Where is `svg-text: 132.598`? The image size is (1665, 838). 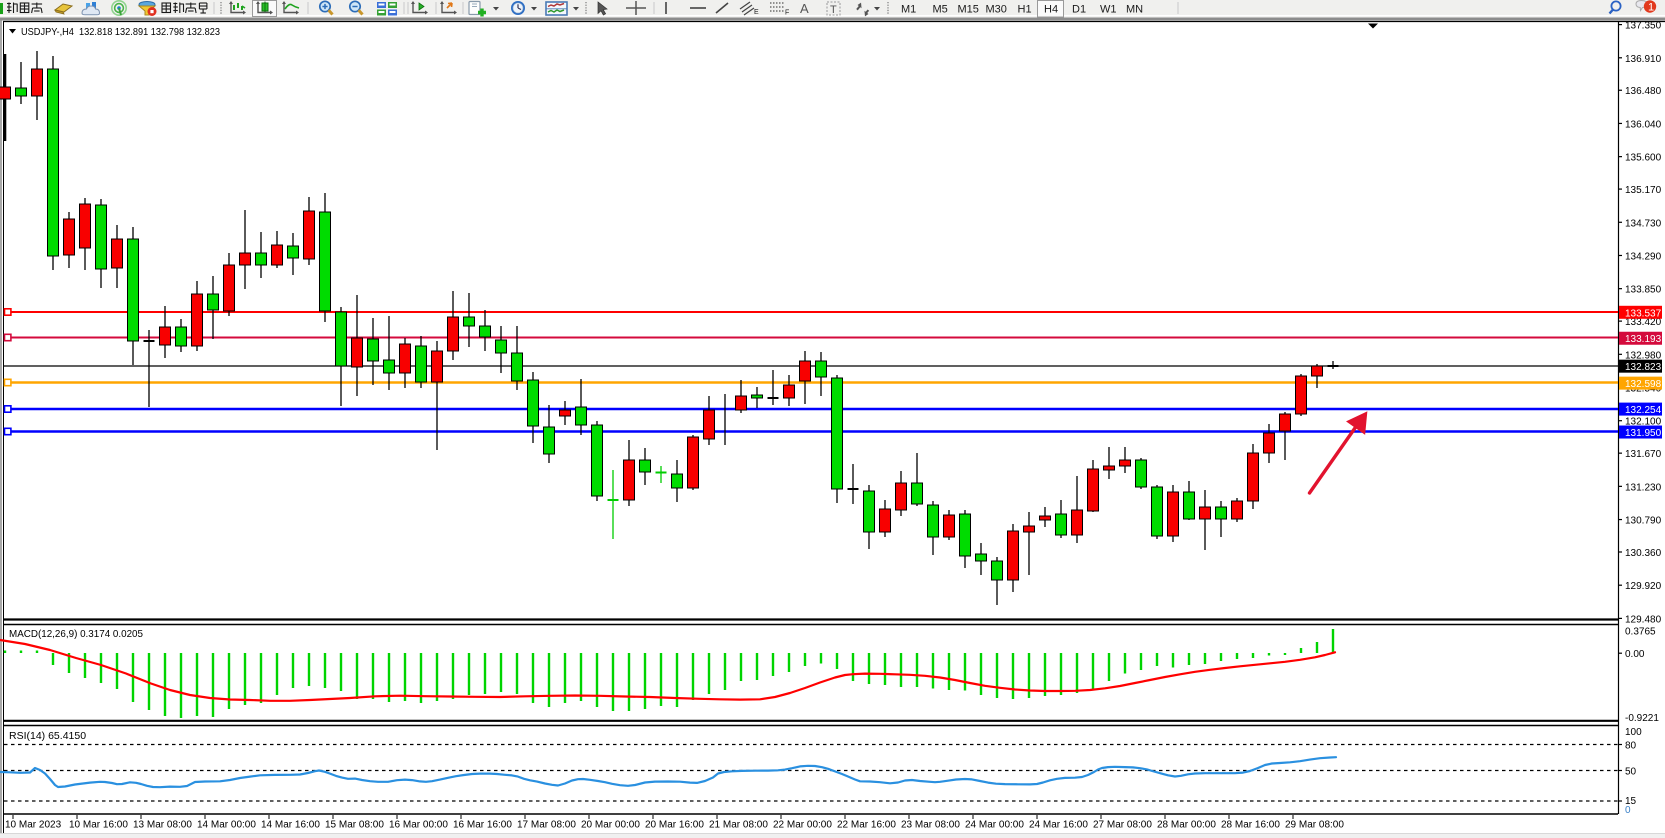
svg-text: 132.598 is located at coordinates (1643, 384).